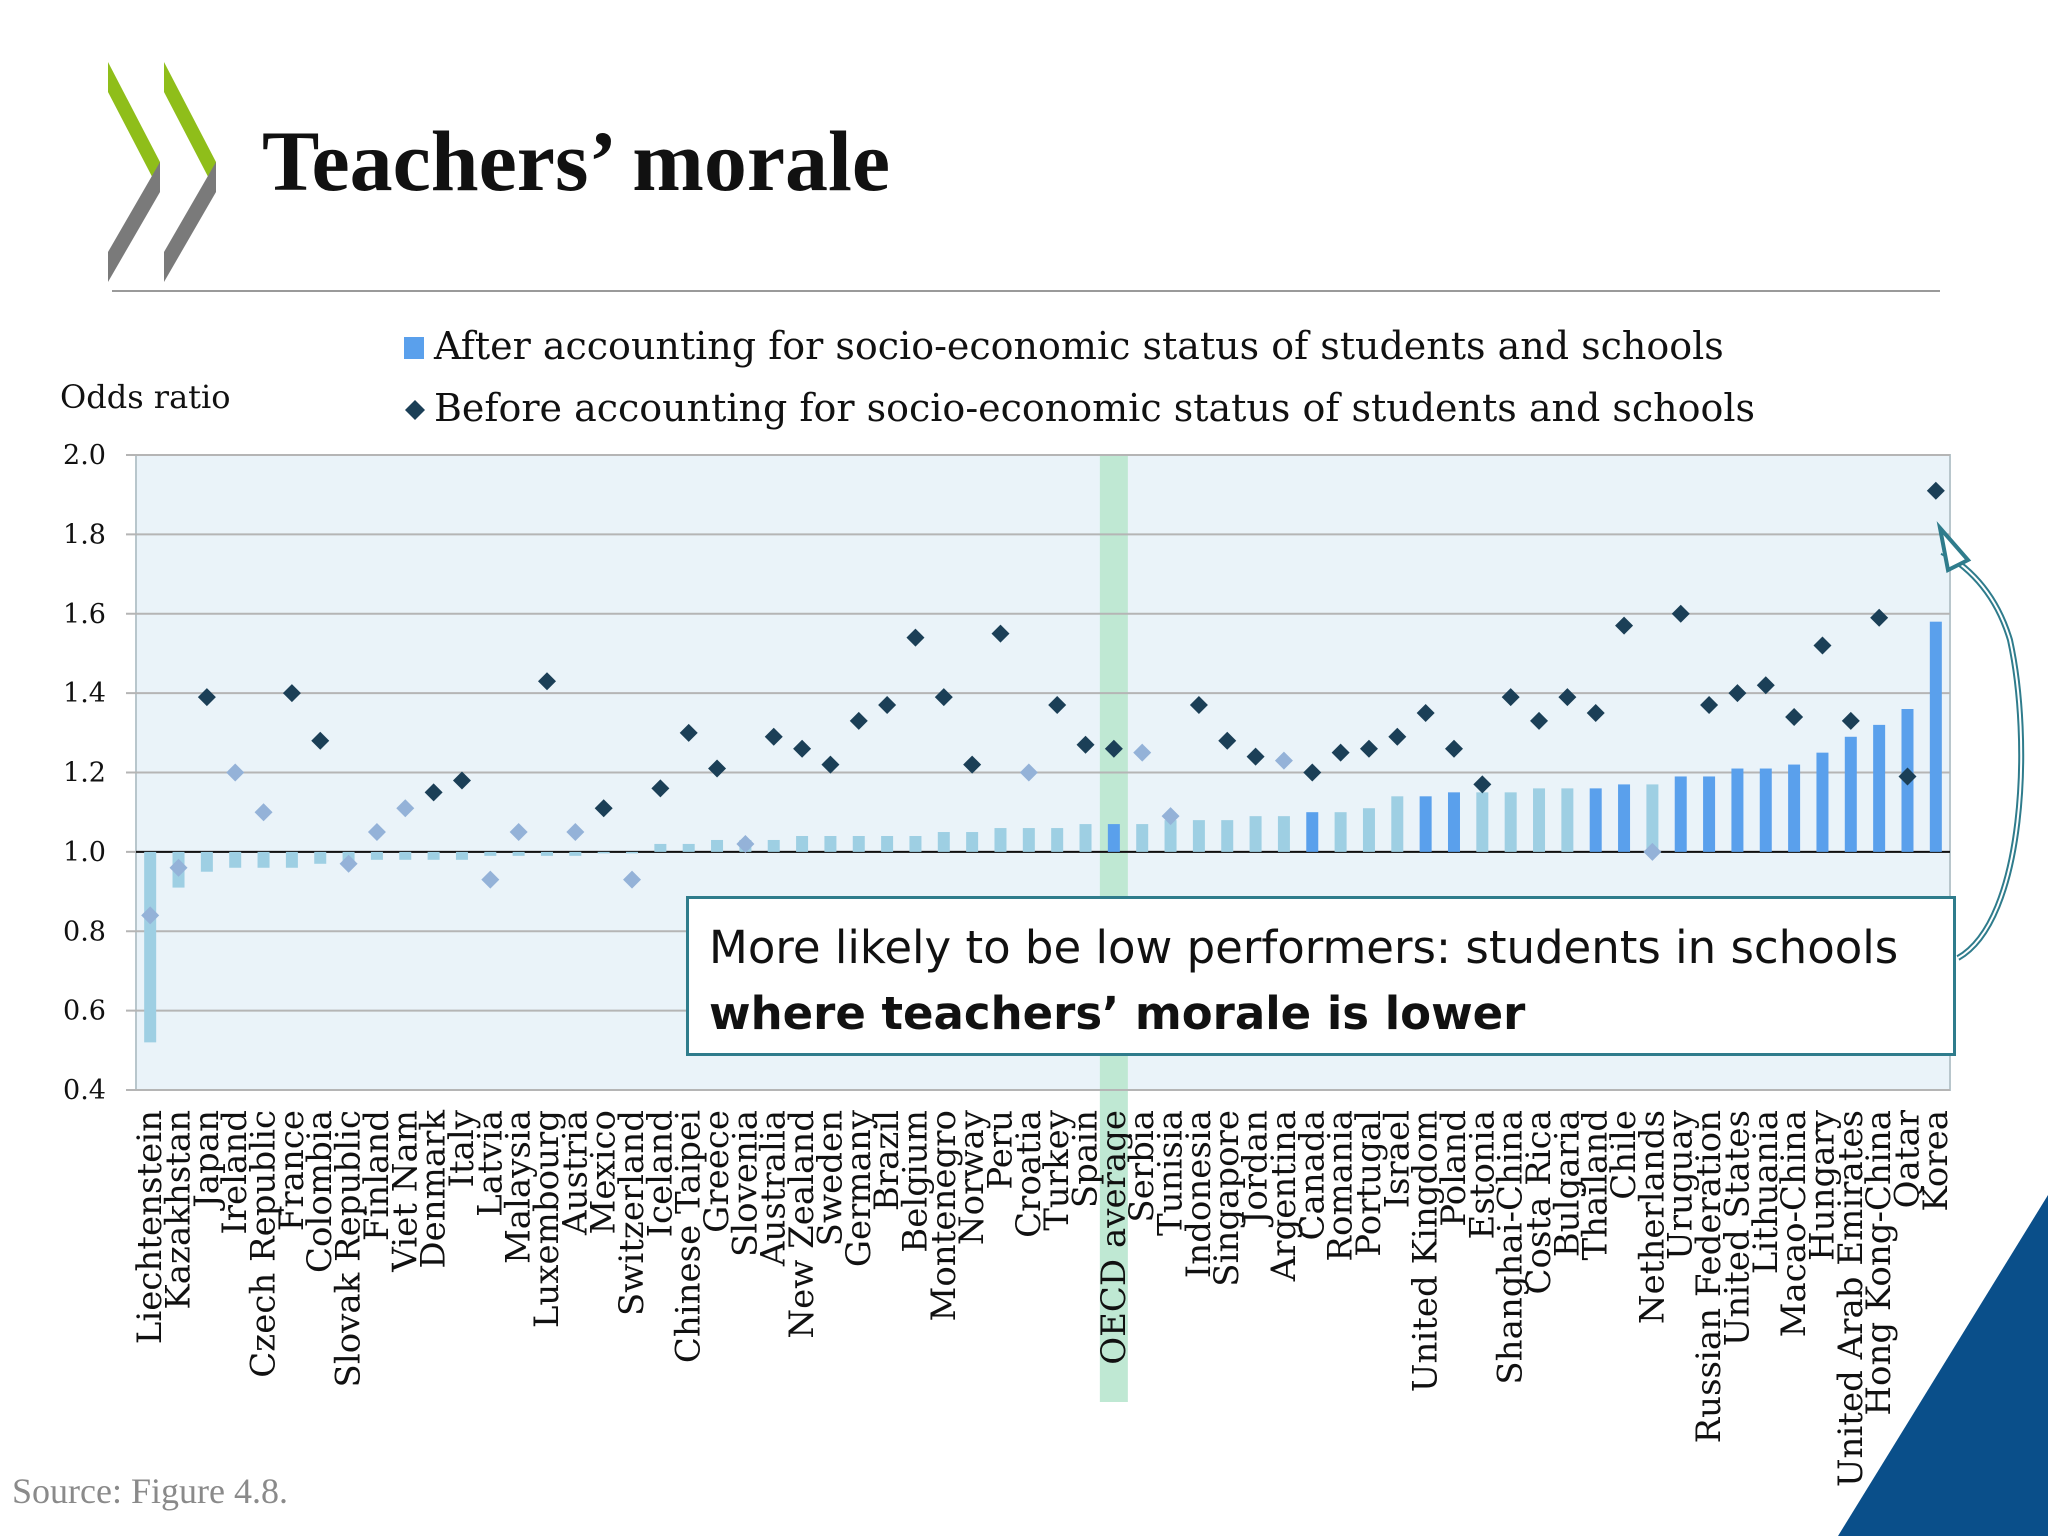  What do you see at coordinates (190, 222) in the screenshot?
I see `logo-chevron-grey-right` at bounding box center [190, 222].